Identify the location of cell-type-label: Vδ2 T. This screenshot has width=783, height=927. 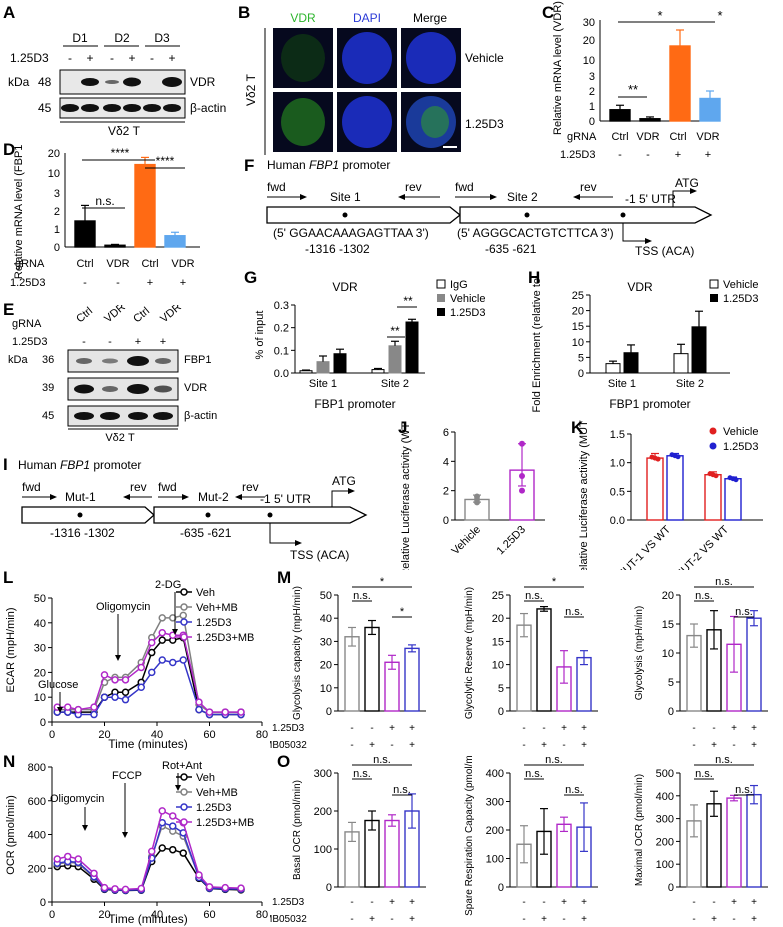
(120, 438).